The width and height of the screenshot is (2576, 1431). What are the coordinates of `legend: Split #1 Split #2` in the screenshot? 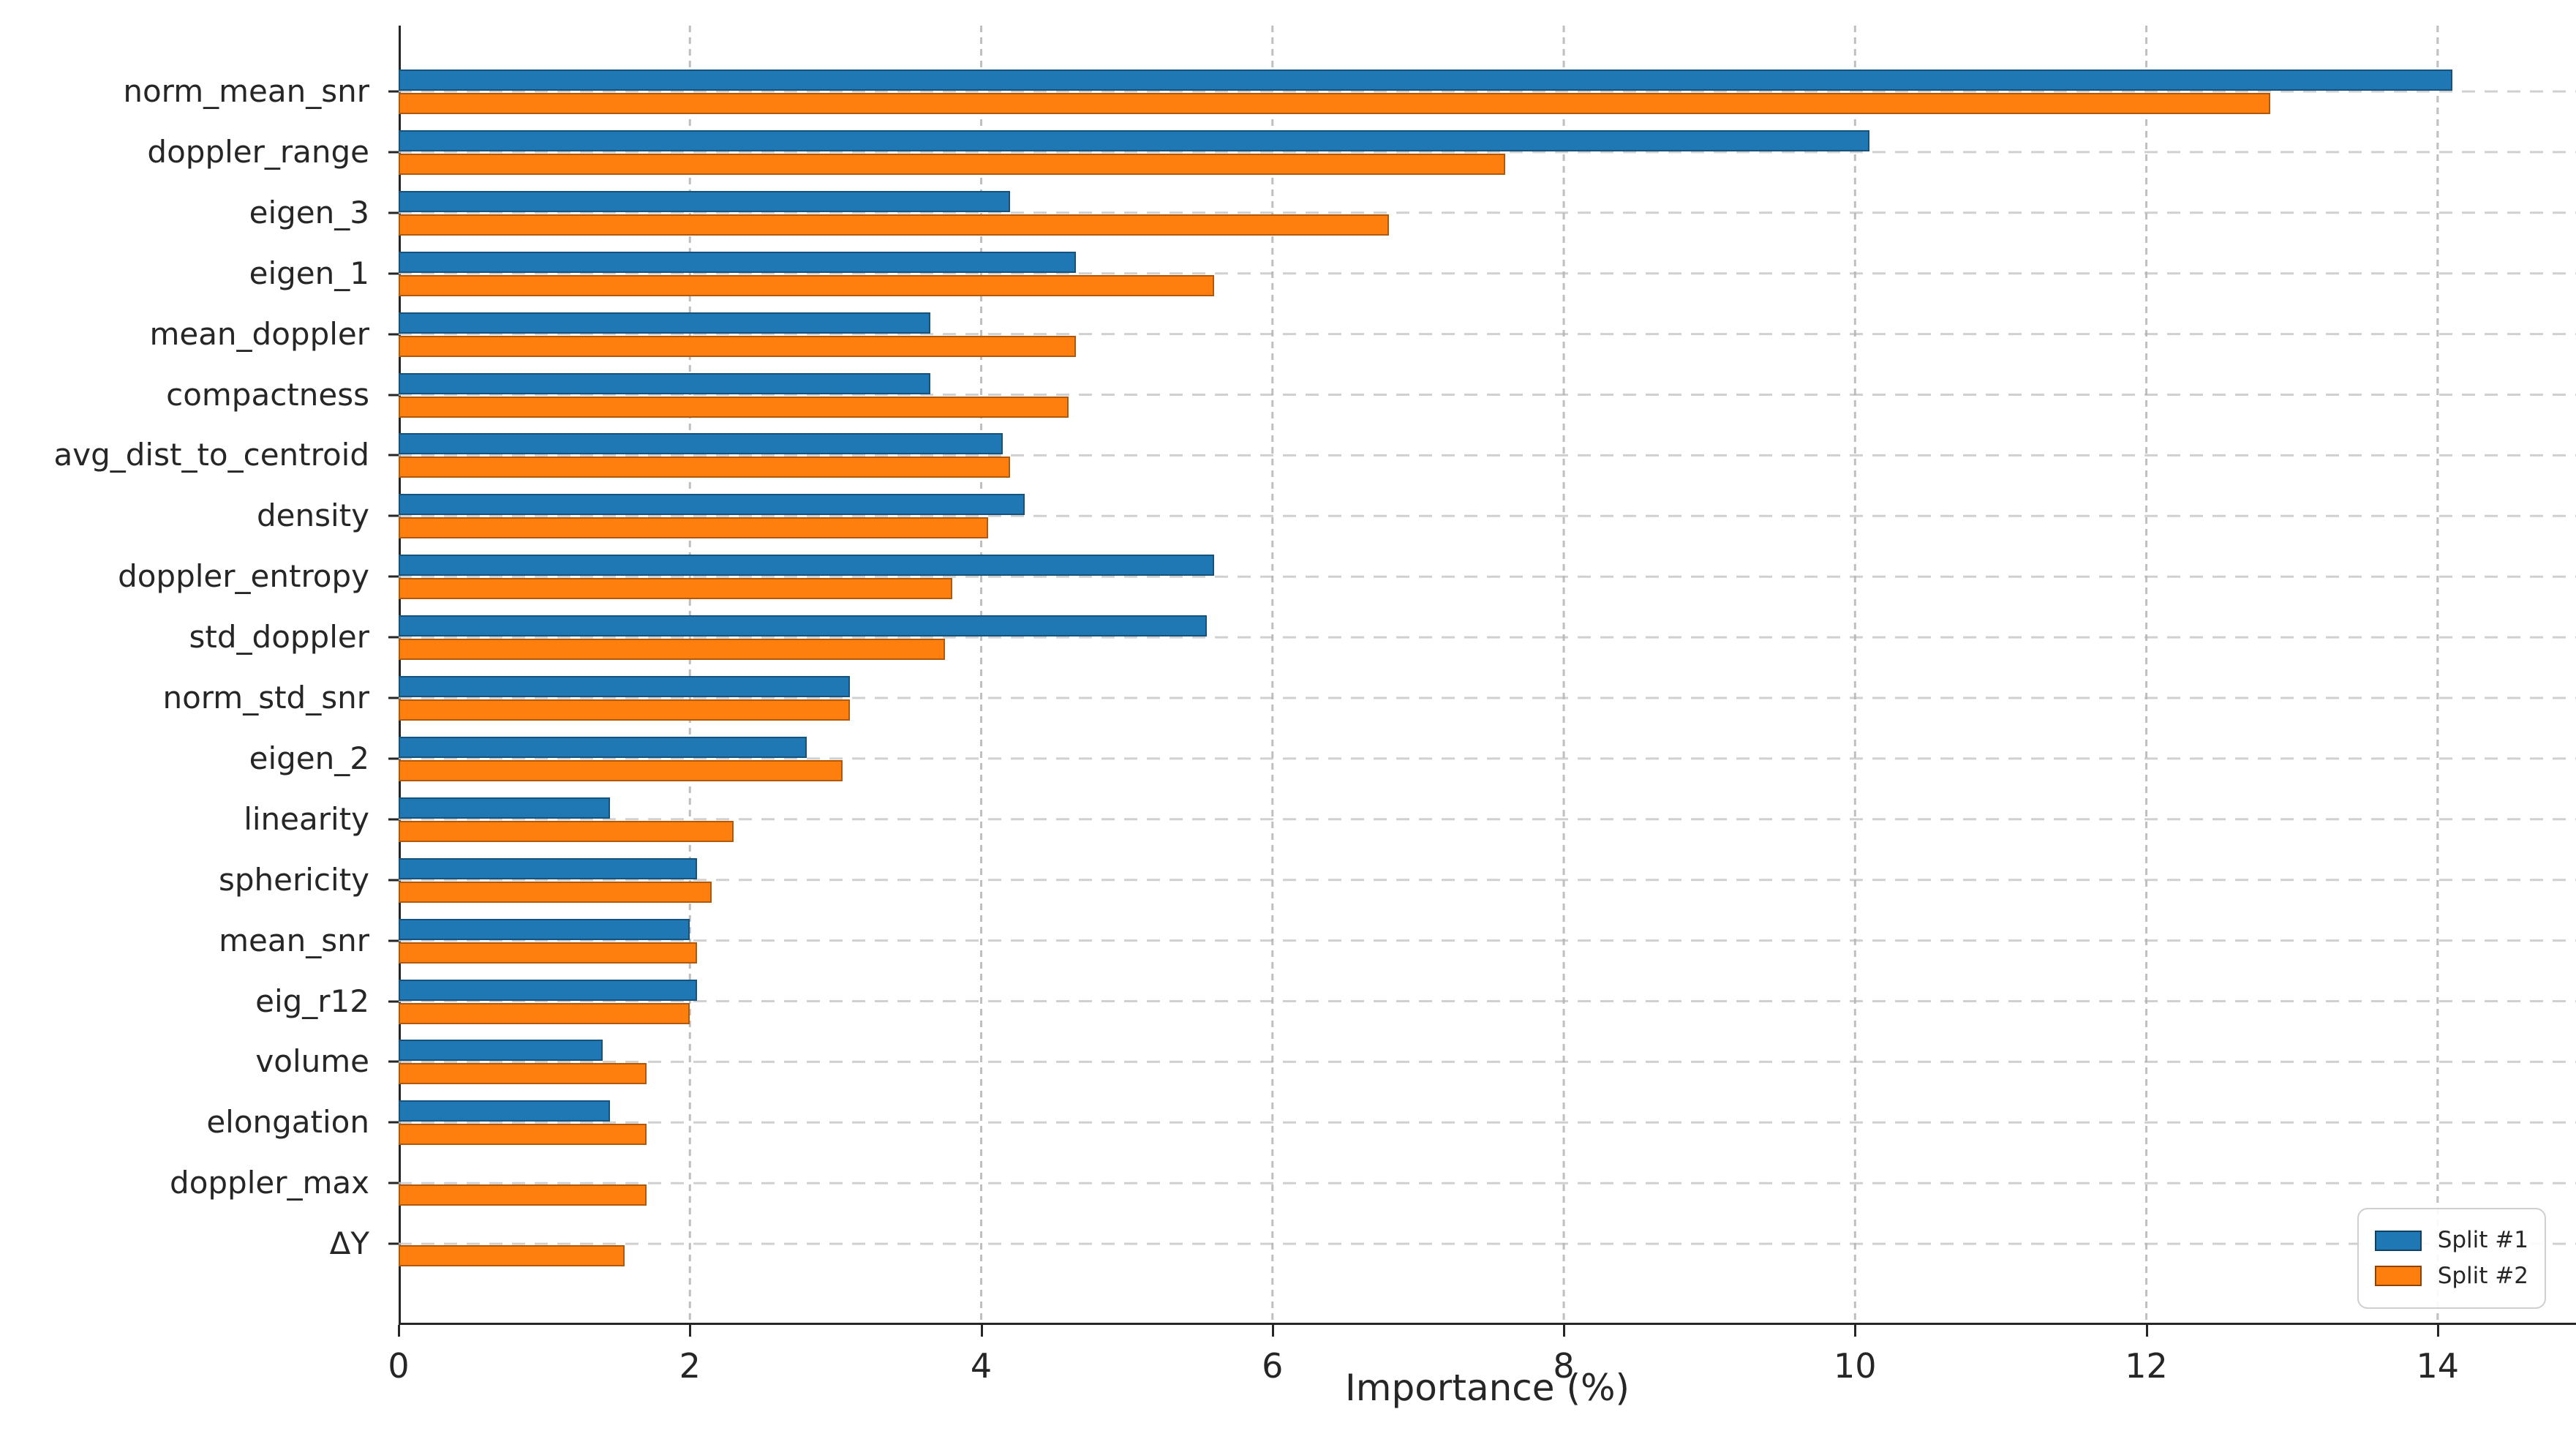 It's located at (2451, 1258).